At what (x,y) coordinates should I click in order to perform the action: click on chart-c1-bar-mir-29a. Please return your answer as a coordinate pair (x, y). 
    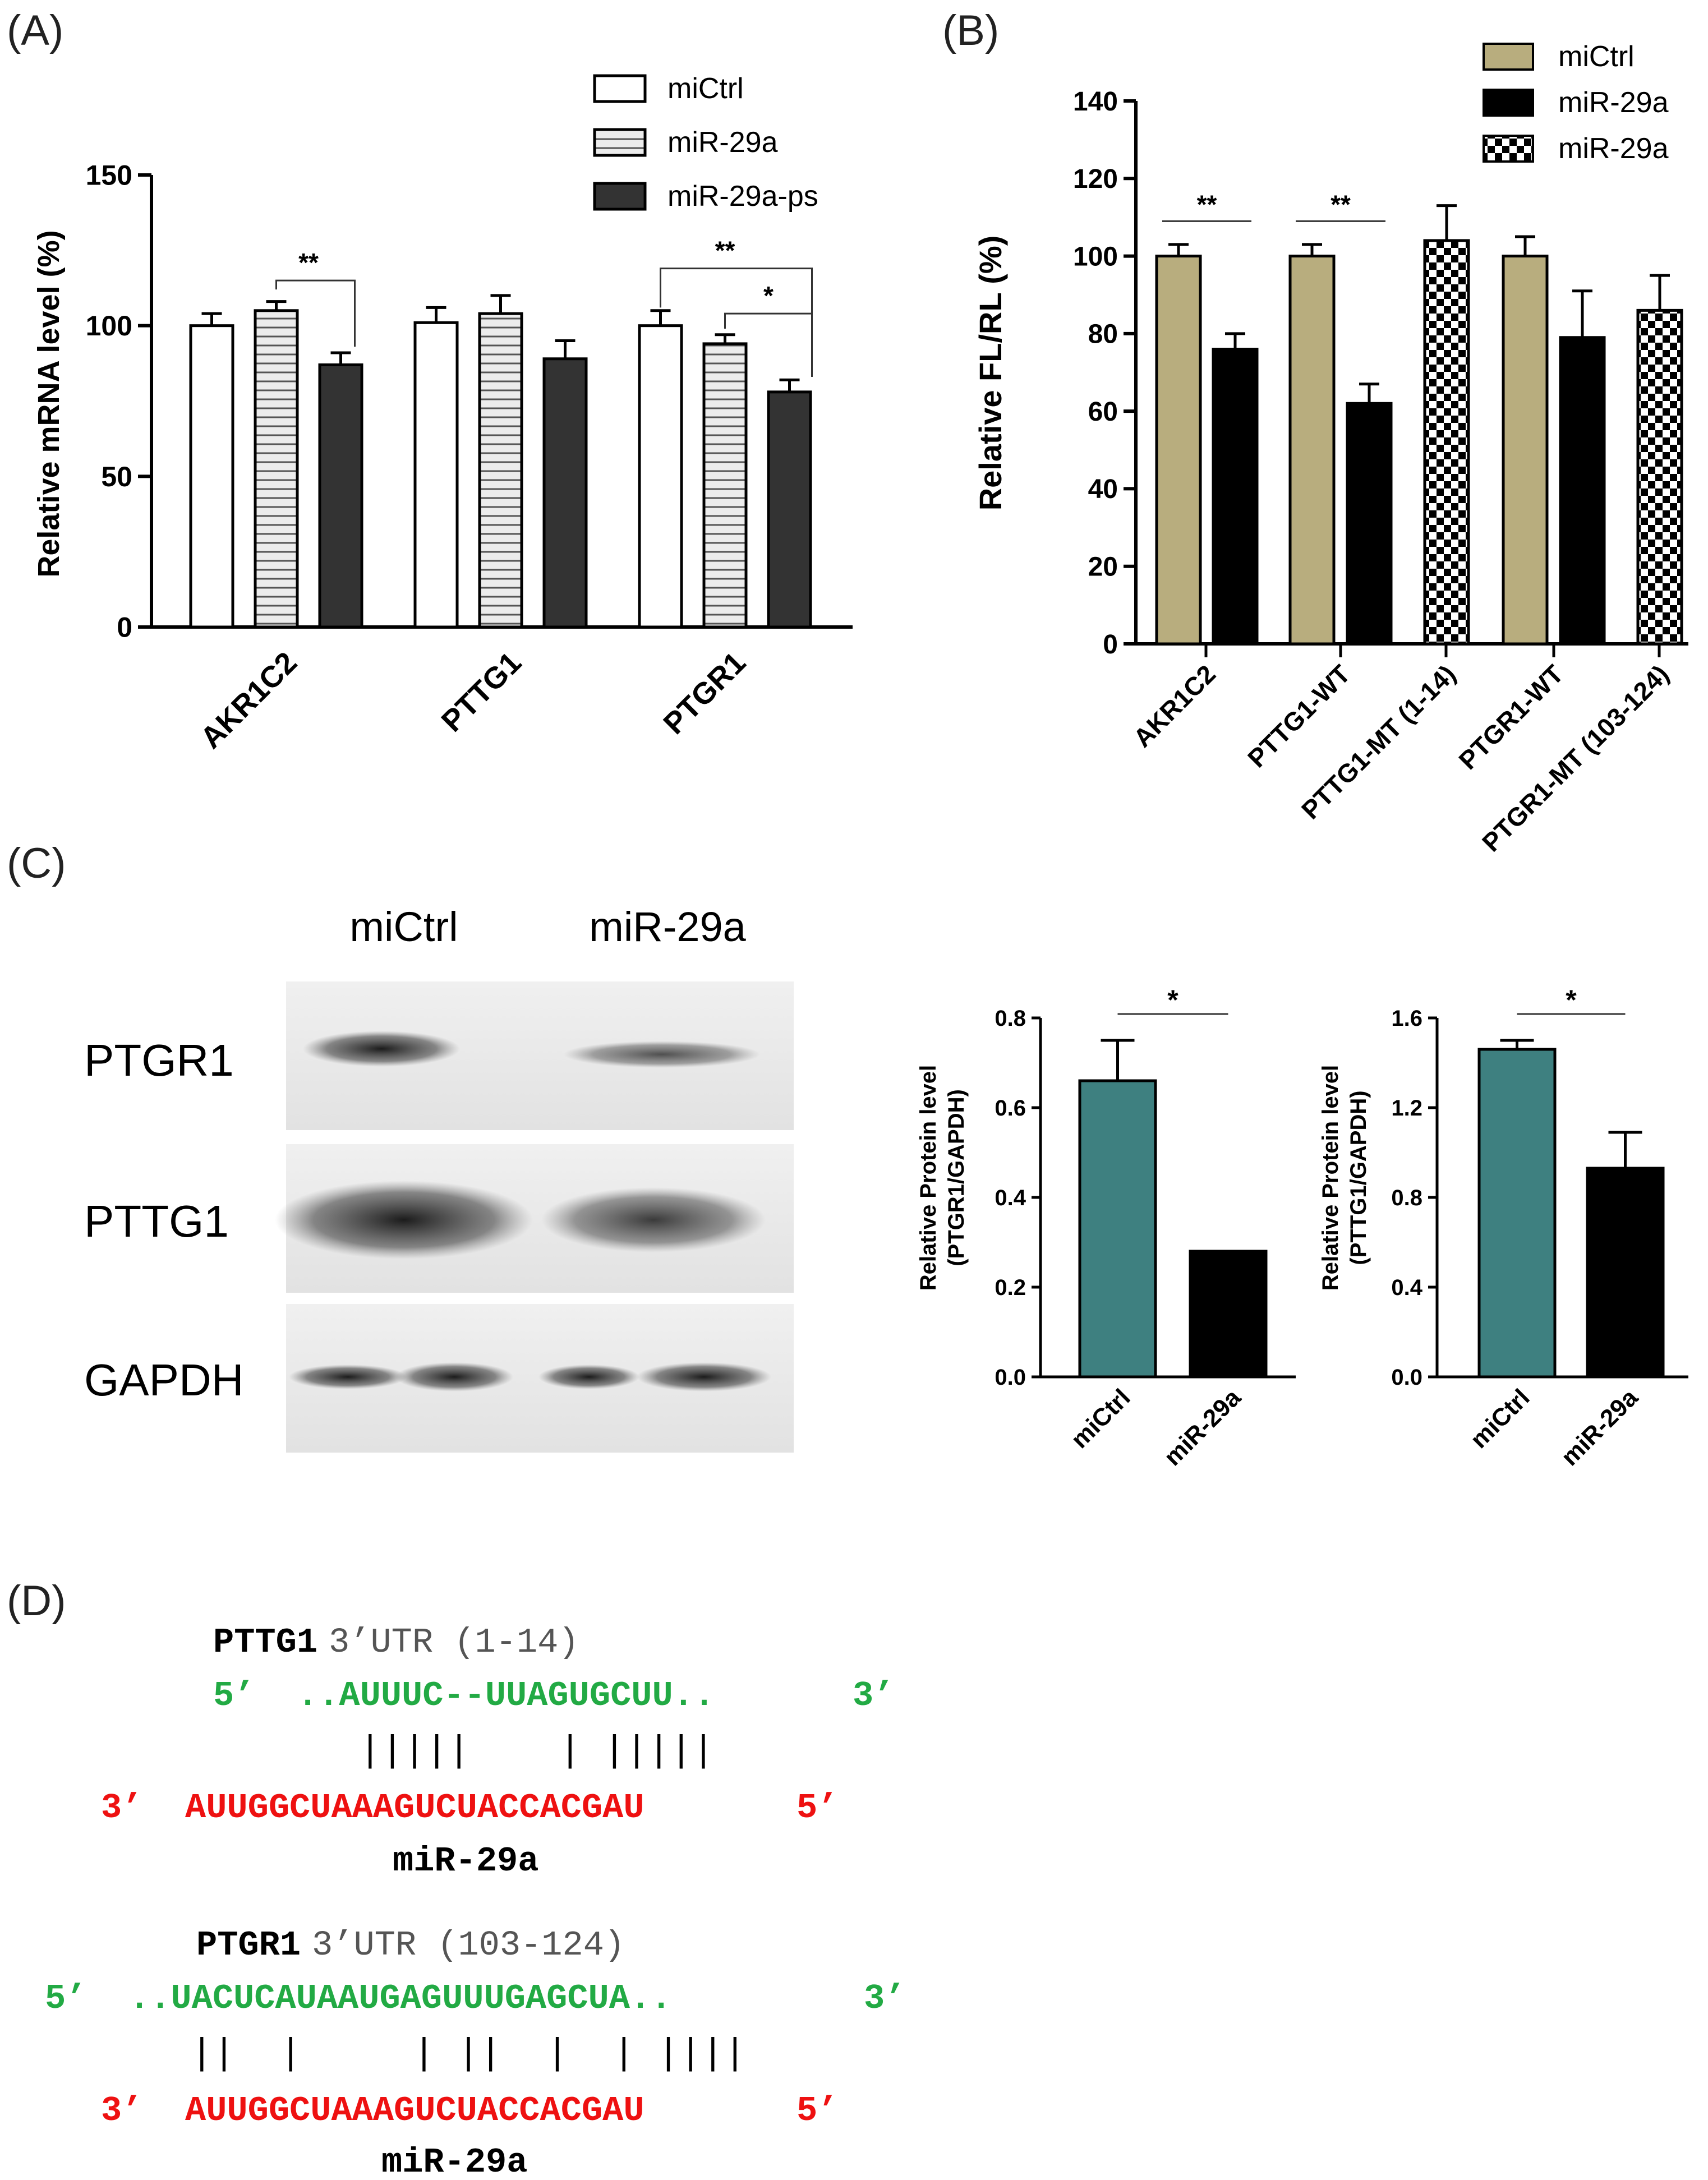
    Looking at the image, I should click on (1228, 1314).